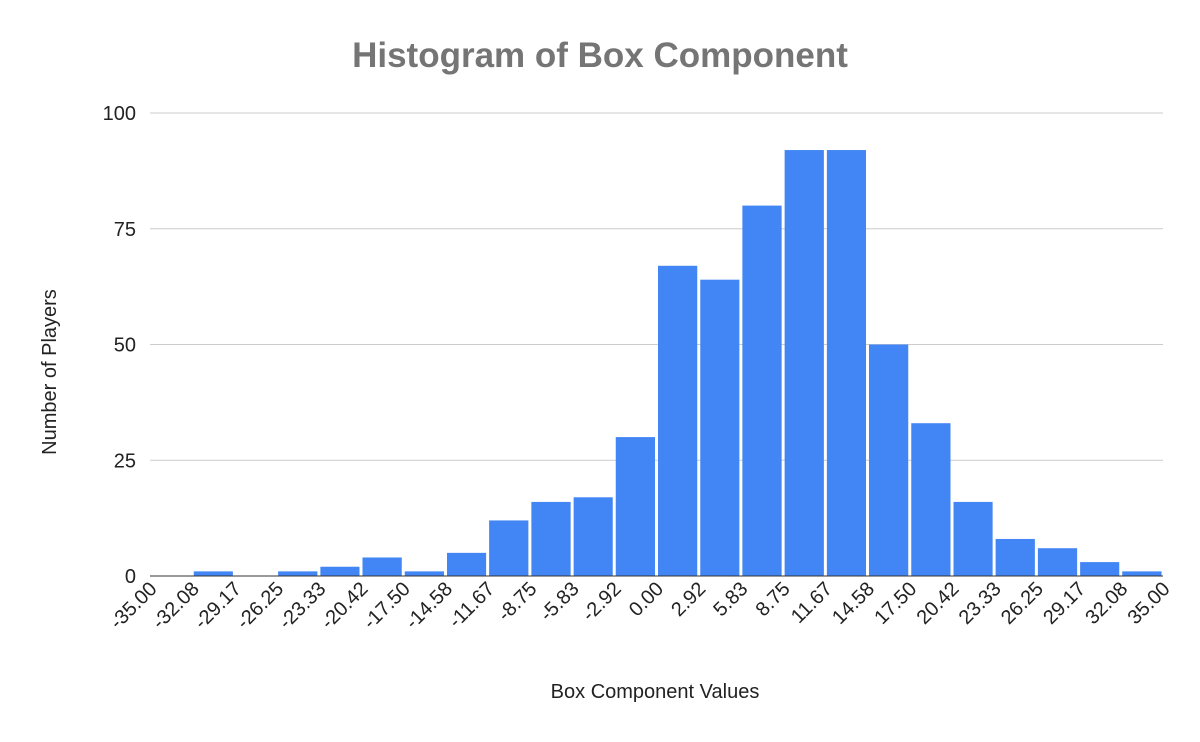 This screenshot has height=742, width=1200. What do you see at coordinates (655, 692) in the screenshot?
I see `x-axis-label: Box Component Values` at bounding box center [655, 692].